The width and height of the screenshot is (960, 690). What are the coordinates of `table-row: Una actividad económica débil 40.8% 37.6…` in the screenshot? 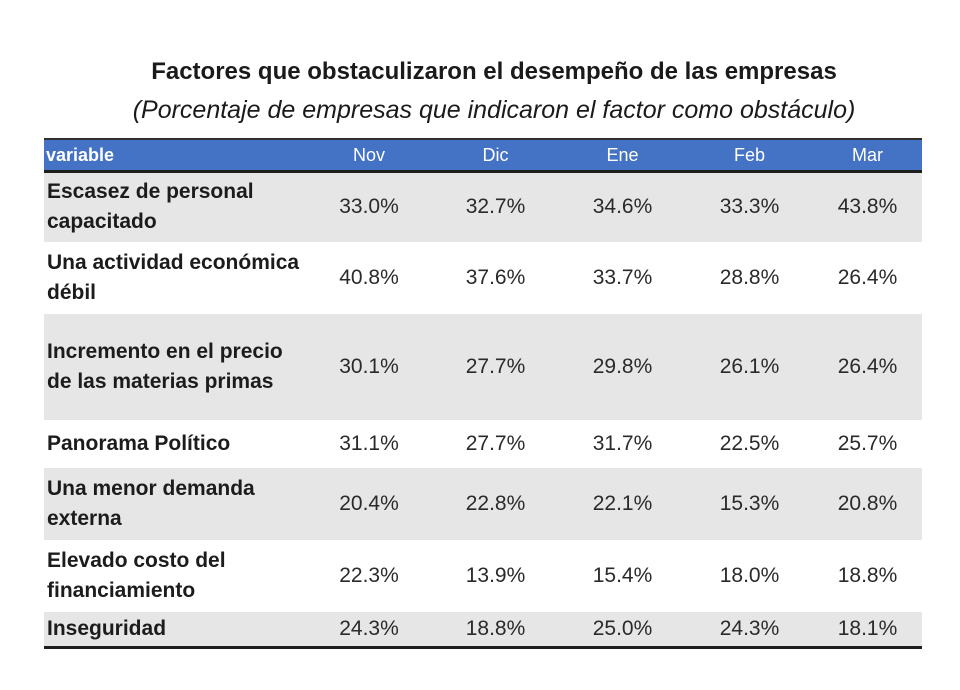 It's located at (483, 277).